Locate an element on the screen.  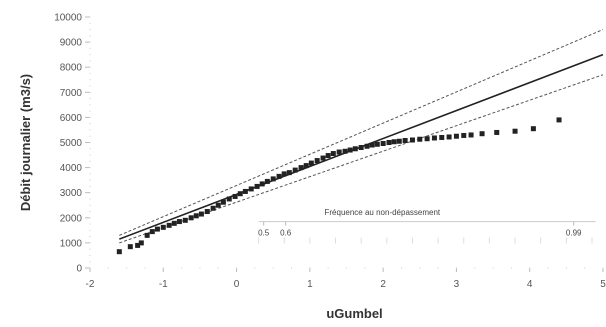
x-tick-label: 2 is located at coordinates (383, 284).